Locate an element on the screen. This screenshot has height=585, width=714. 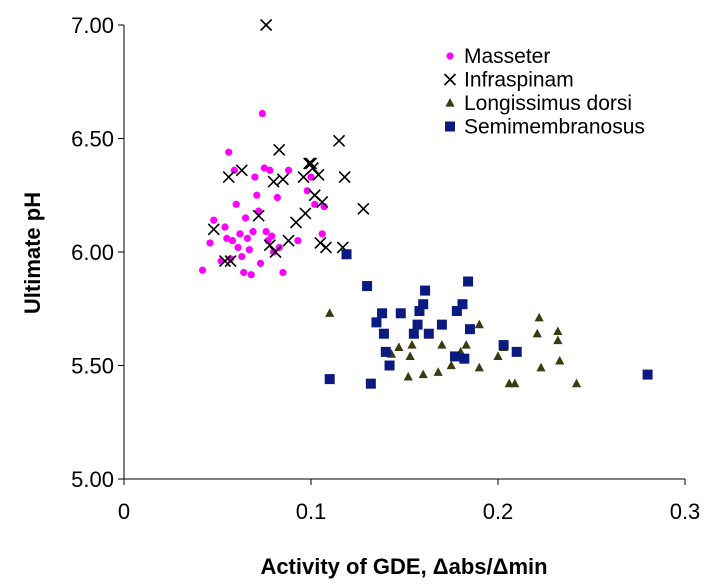
x-tick-label: 0.1 is located at coordinates (311, 511).